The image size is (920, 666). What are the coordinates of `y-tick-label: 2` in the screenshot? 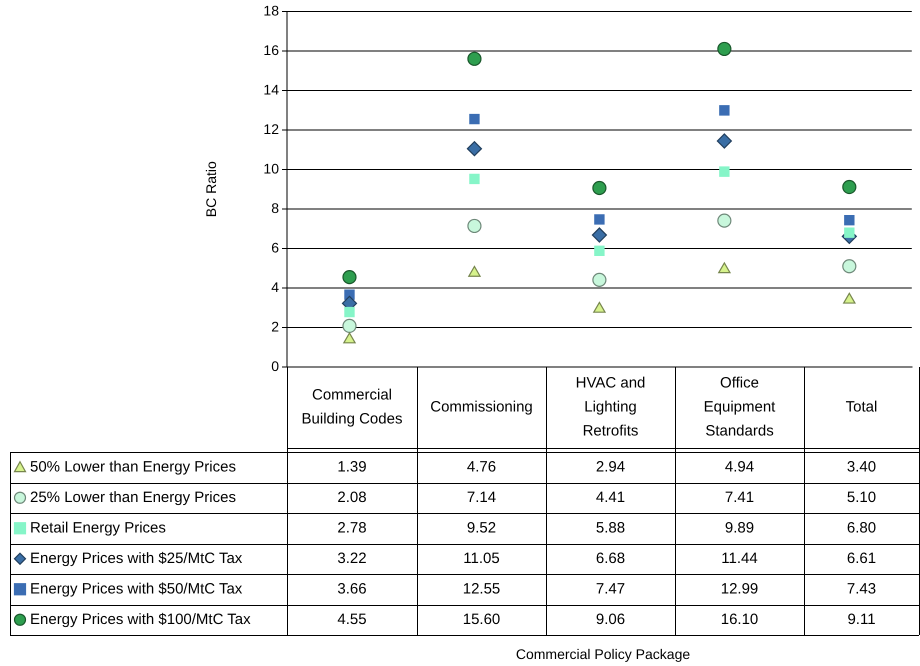 It's located at (275, 326).